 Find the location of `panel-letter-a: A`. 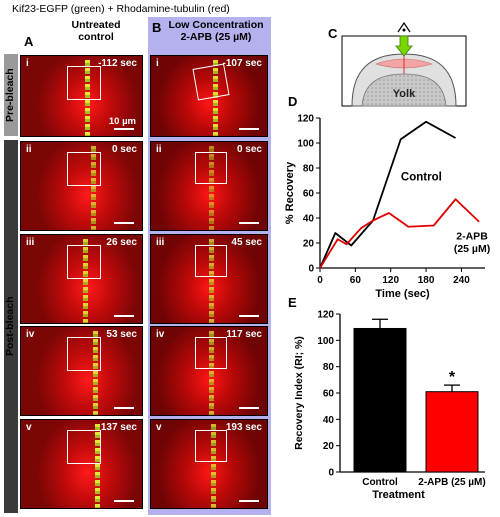

panel-letter-a: A is located at coordinates (29, 41).